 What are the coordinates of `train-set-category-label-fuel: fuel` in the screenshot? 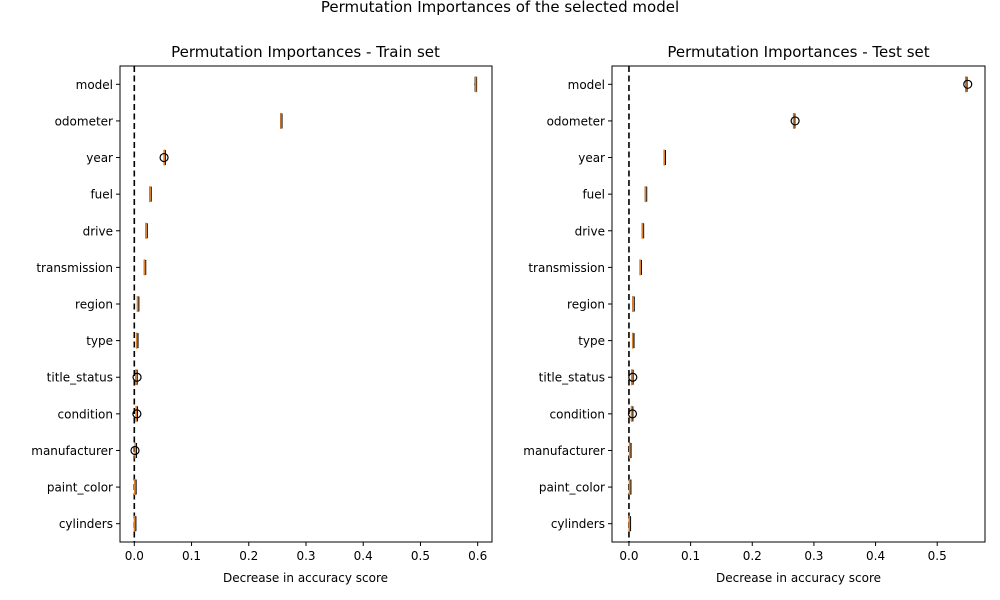 It's located at (101, 195).